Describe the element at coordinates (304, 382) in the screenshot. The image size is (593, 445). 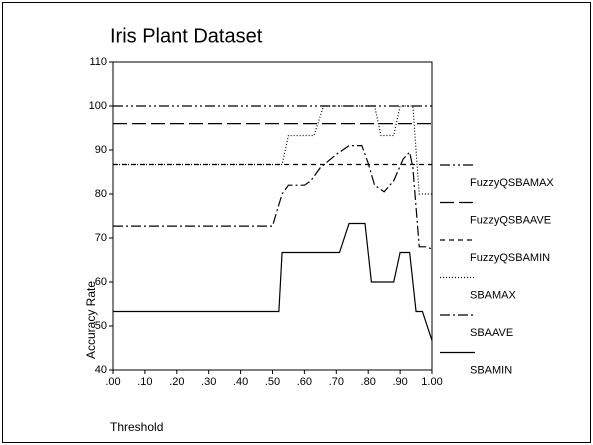
I see `x-tick-label: .60` at that location.